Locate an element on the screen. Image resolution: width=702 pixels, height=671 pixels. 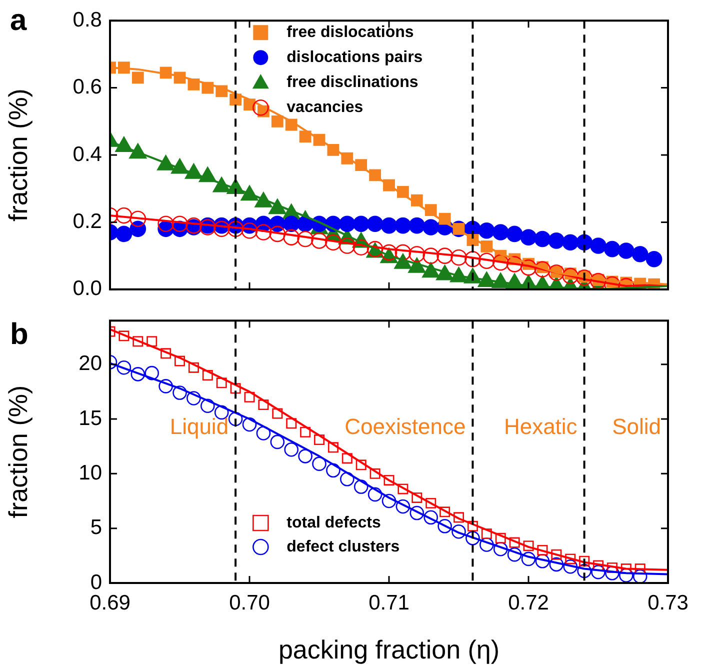
legend-label: total defects is located at coordinates (334, 523).